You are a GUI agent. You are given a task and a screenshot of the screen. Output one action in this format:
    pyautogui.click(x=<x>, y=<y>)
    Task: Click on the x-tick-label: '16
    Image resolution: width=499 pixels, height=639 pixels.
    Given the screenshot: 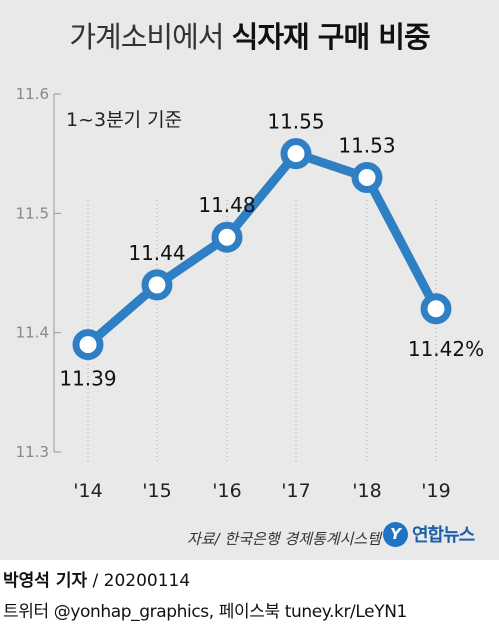 What is the action you would take?
    pyautogui.click(x=226, y=491)
    